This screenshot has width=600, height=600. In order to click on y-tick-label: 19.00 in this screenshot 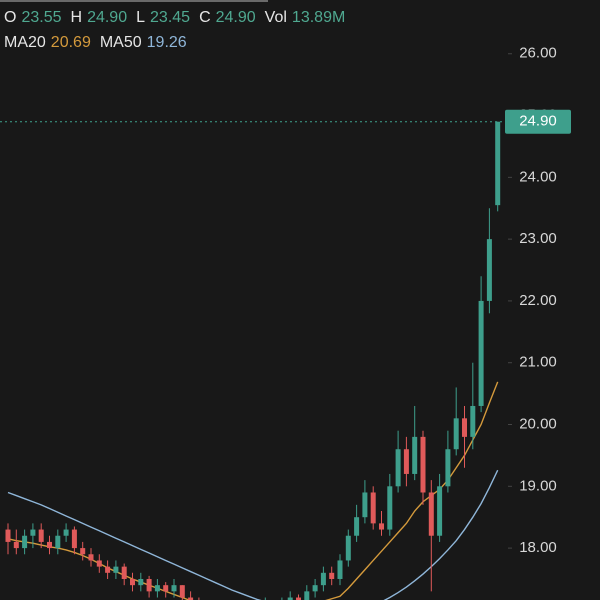, I will do `click(538, 485)`.